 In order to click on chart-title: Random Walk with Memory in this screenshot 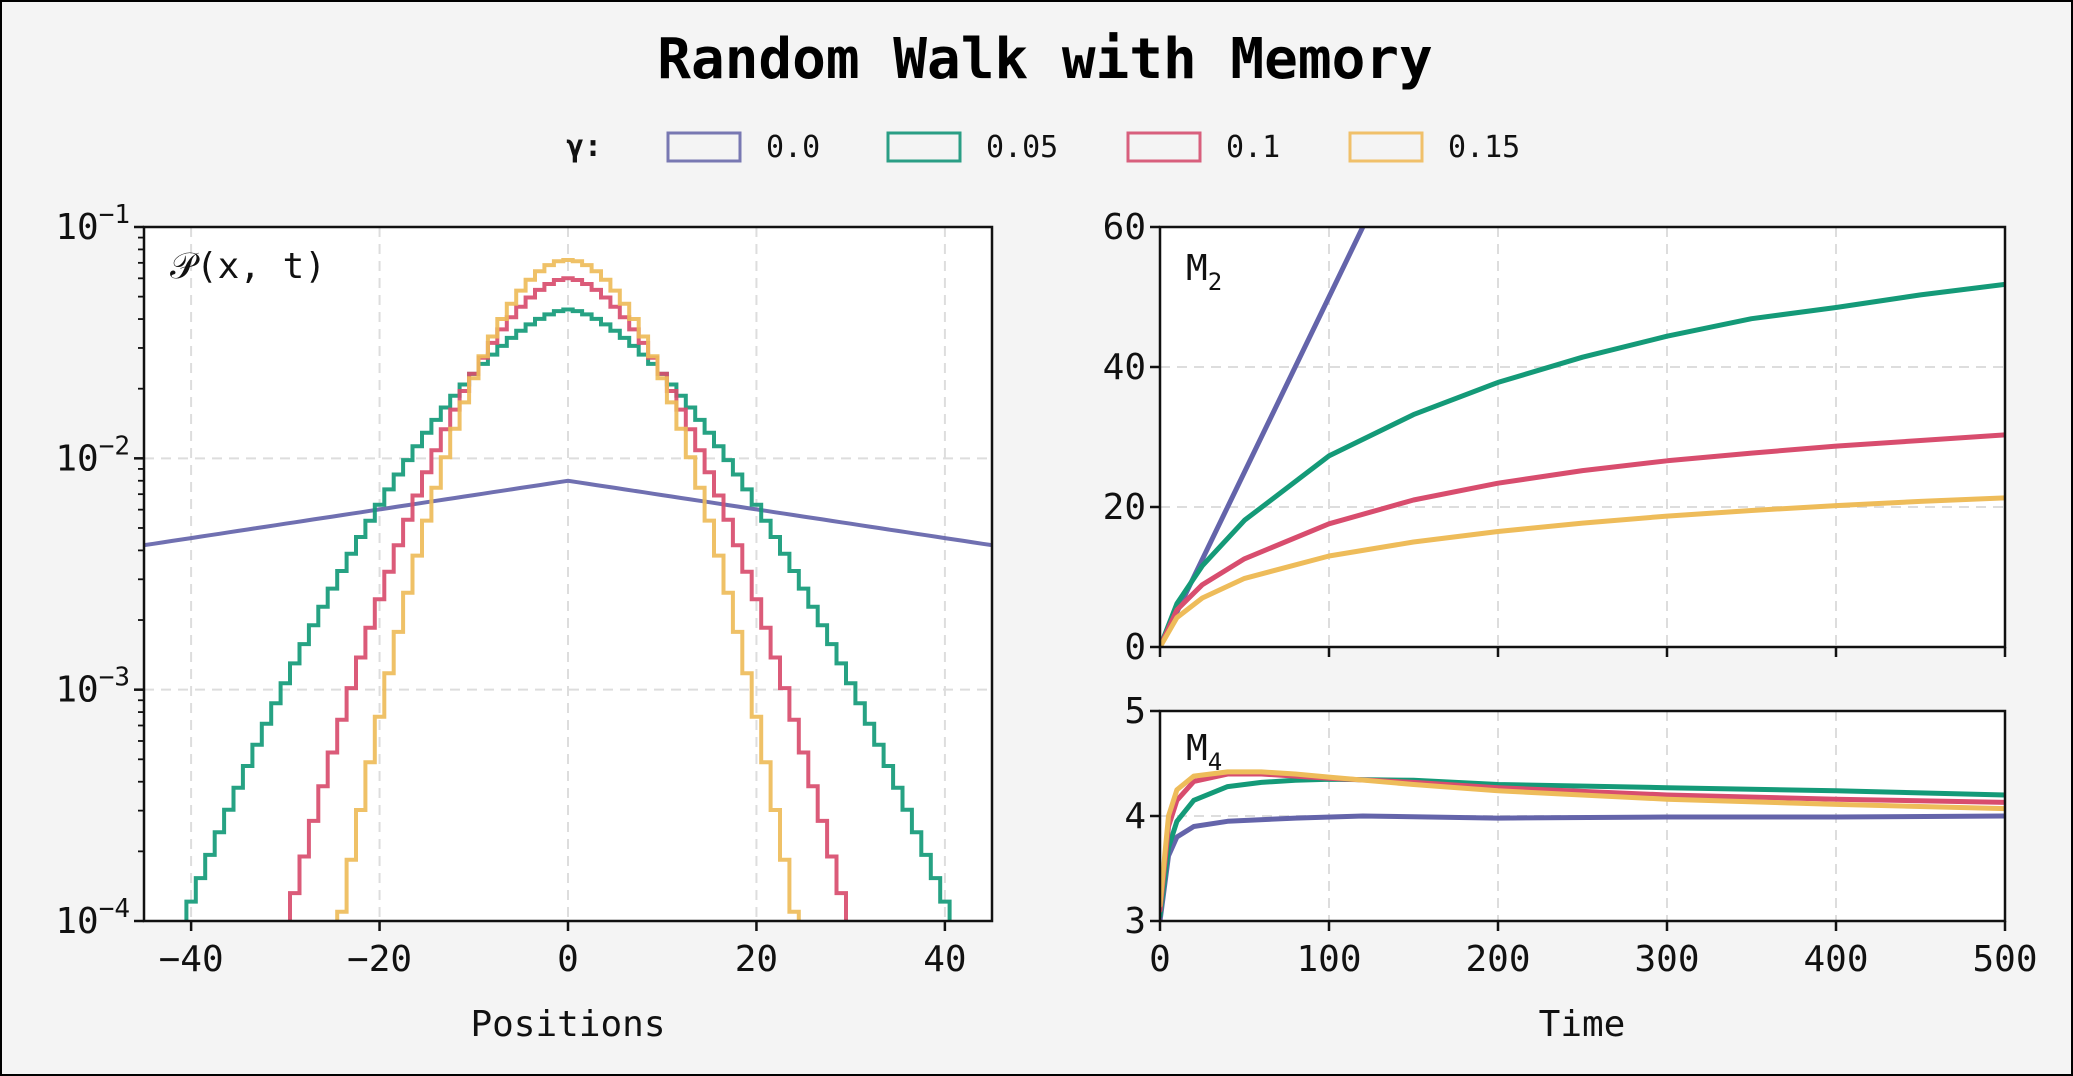, I will do `click(1044, 59)`.